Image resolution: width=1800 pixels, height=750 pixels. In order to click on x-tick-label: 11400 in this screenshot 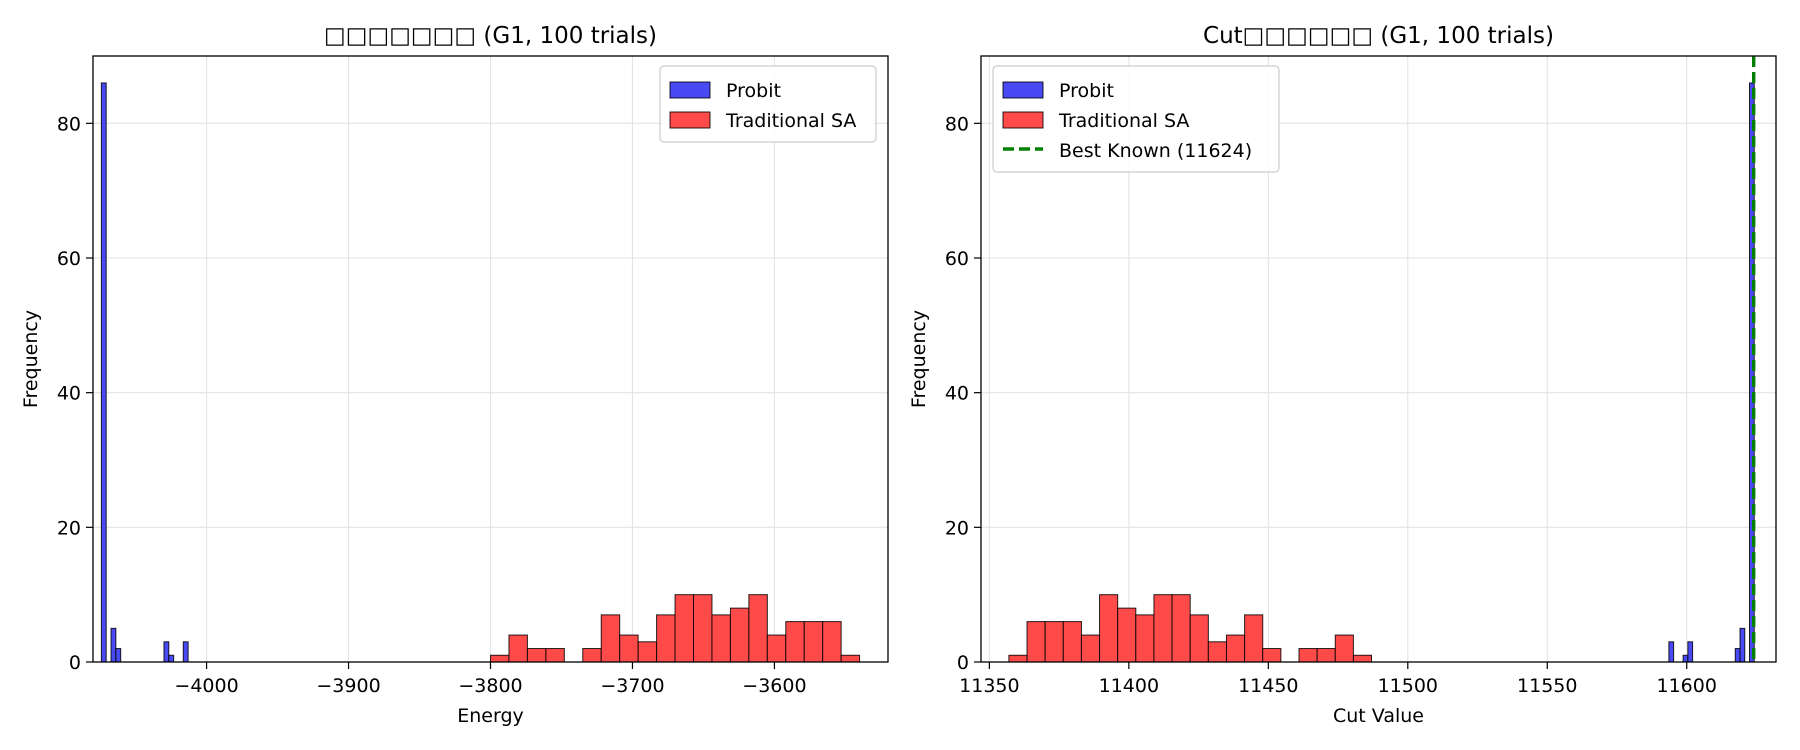, I will do `click(1129, 686)`.